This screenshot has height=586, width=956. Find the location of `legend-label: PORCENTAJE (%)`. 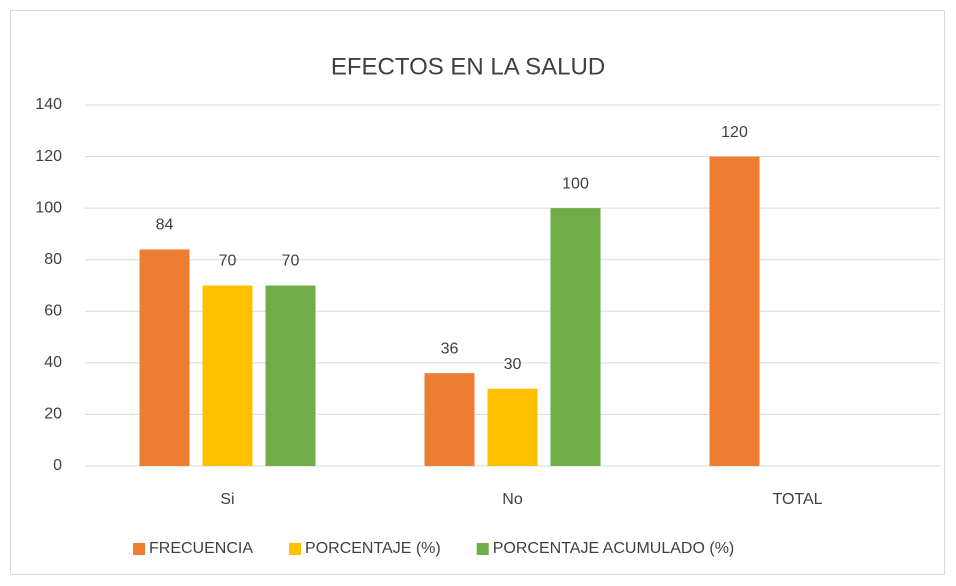

legend-label: PORCENTAJE (%) is located at coordinates (373, 548).